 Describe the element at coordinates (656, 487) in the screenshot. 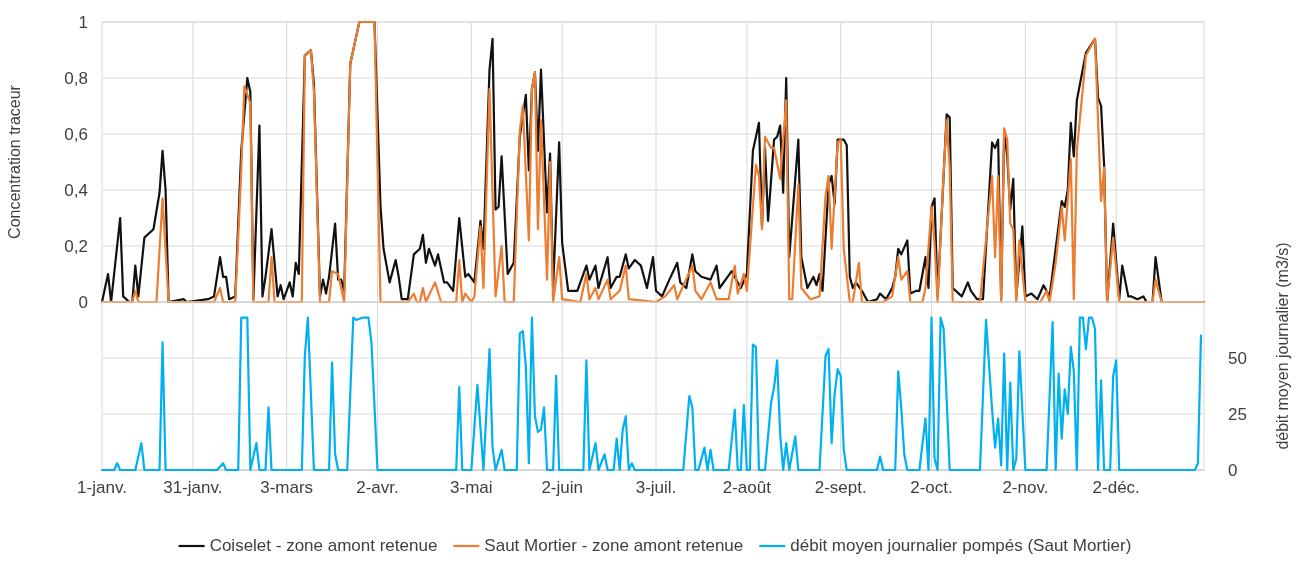

I see `x-tick-label: 3-juil.` at that location.